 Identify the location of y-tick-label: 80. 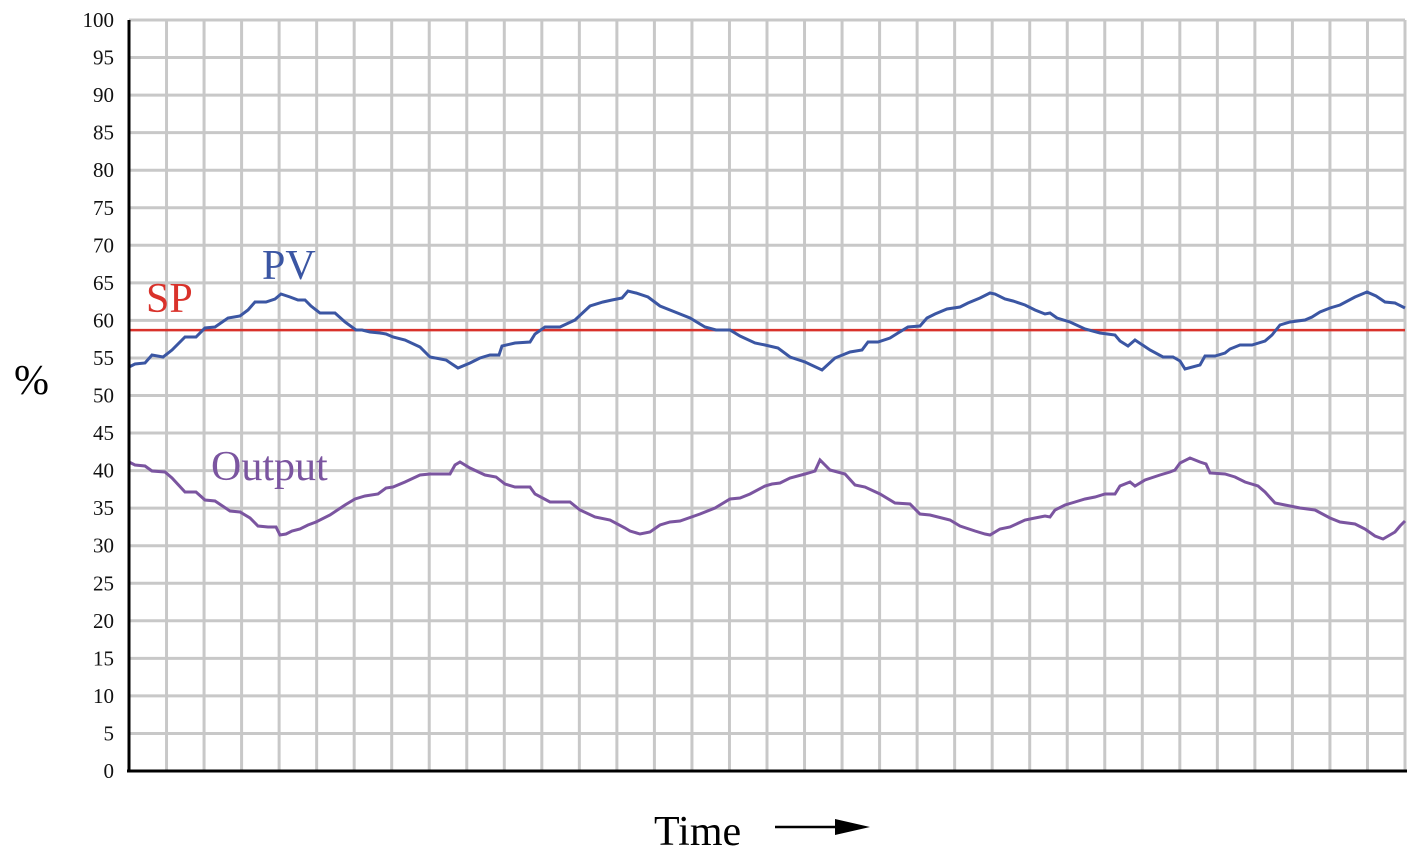
(103, 170).